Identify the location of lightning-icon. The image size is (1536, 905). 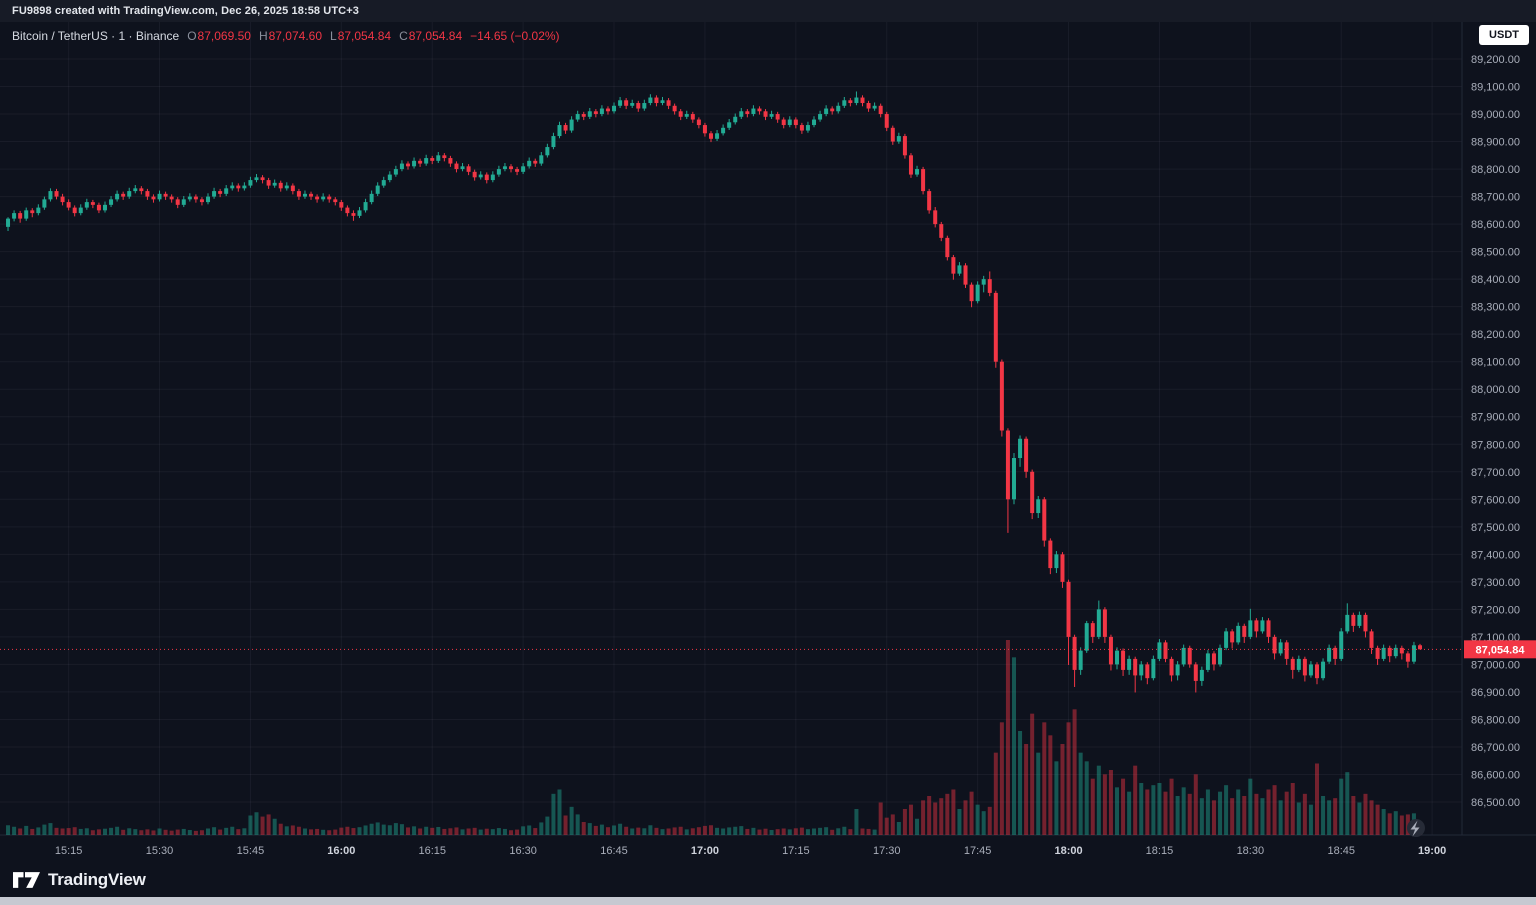
(1416, 828).